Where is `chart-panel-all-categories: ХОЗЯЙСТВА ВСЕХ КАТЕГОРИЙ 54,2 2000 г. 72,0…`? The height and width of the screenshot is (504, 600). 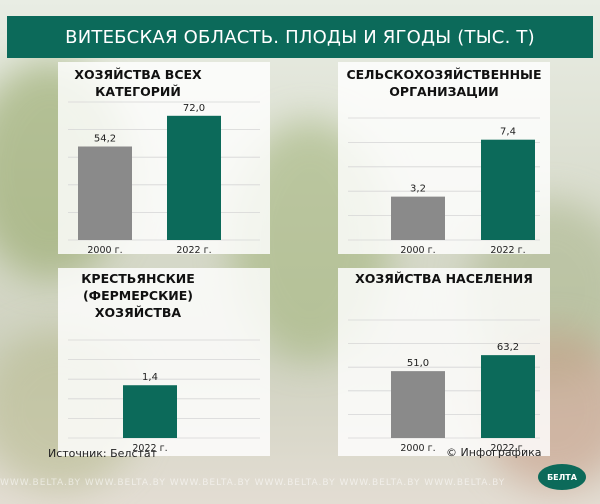
chart-panel-all-categories: ХОЗЯЙСТВА ВСЕХ КАТЕГОРИЙ 54,2 2000 г. 72,0… is located at coordinates (164, 158).